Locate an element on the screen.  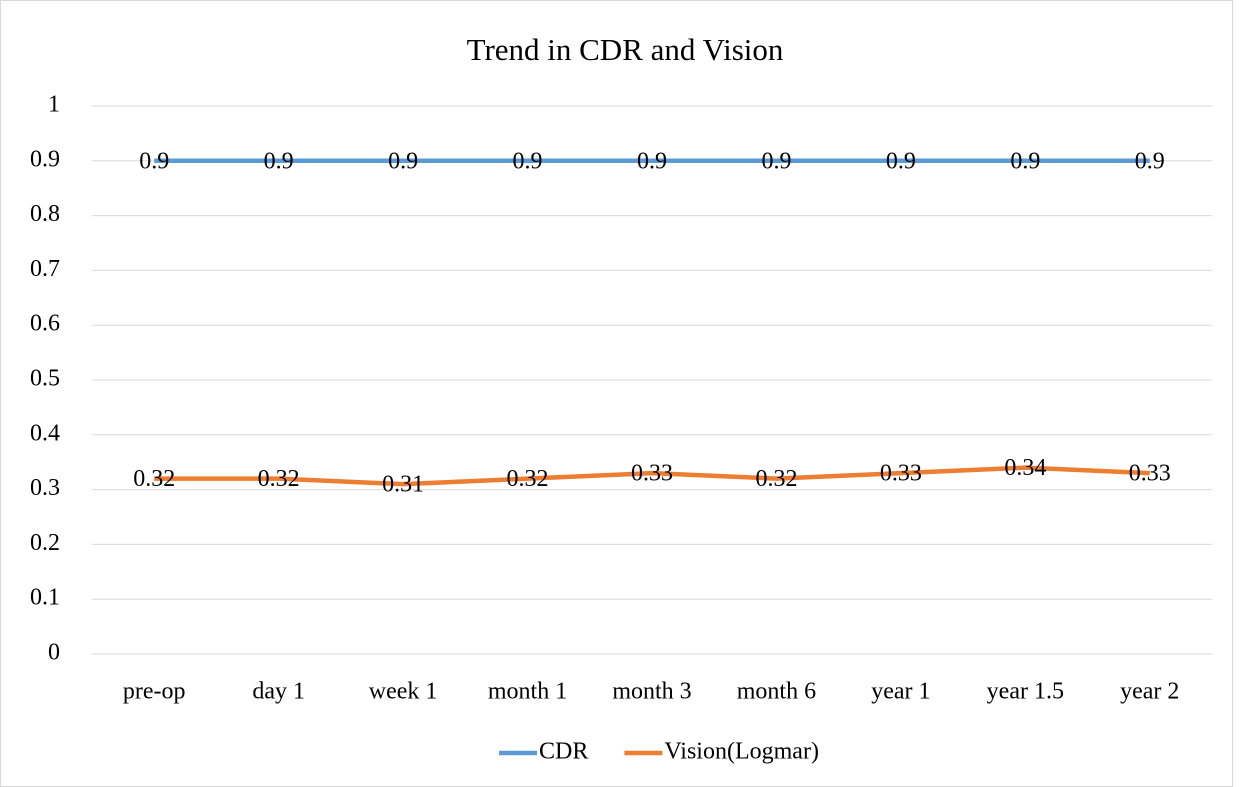
y-tick-label: 0.4 is located at coordinates (45, 433).